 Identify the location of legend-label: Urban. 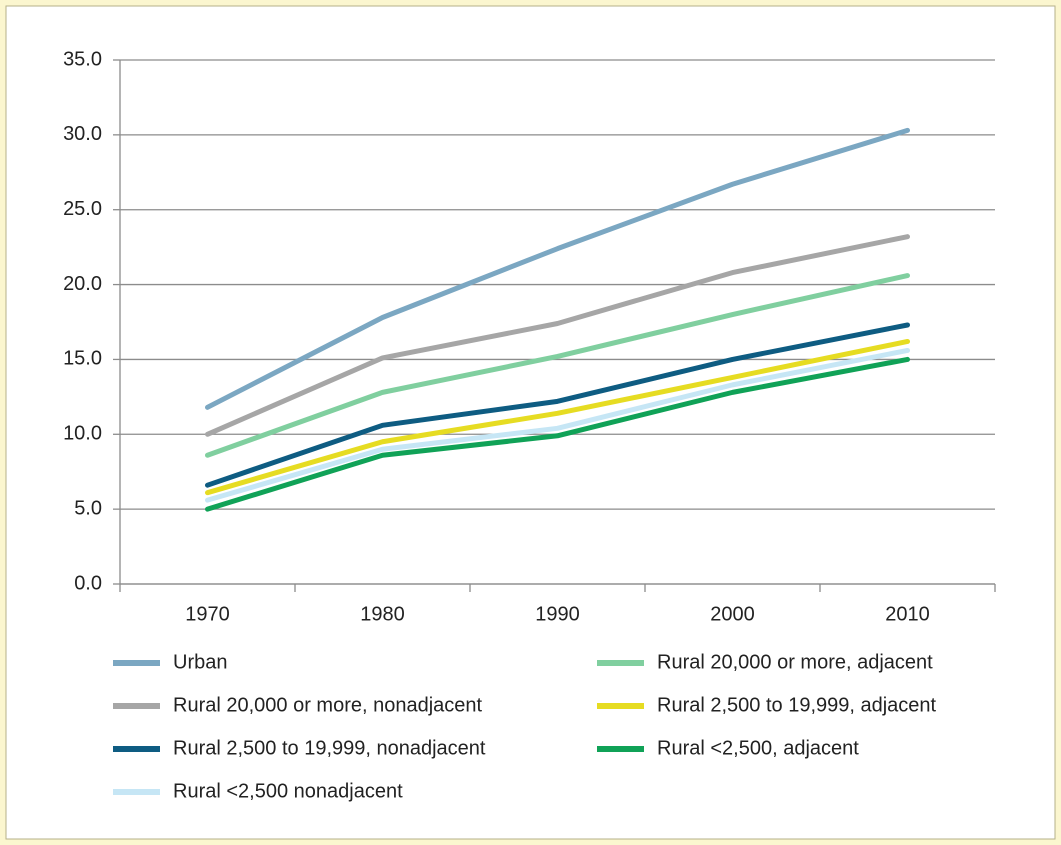
(200, 662).